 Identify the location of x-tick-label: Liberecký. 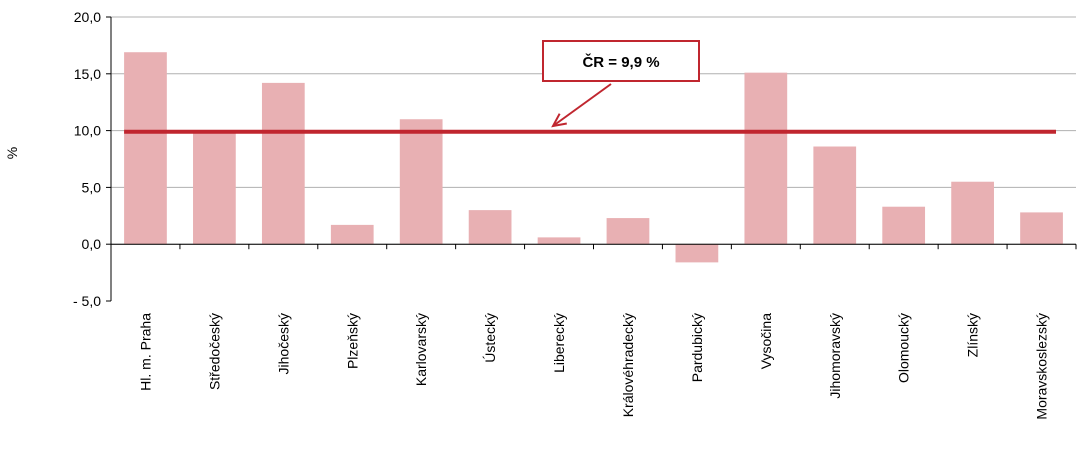
(559, 343).